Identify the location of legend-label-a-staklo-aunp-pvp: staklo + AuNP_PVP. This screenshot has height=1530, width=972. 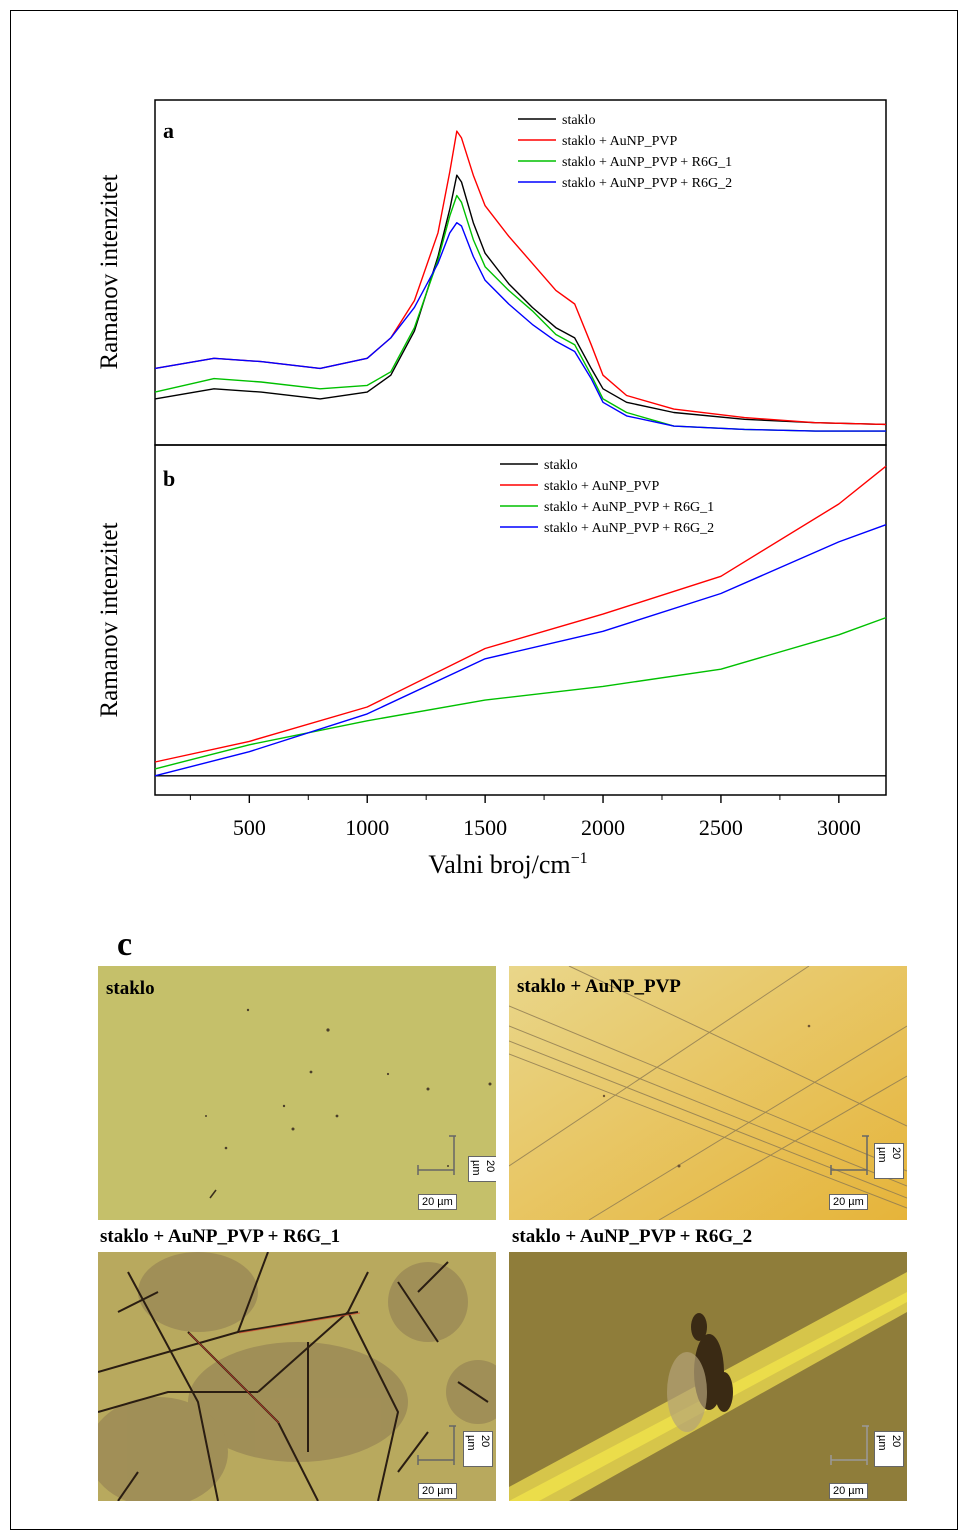
(619, 141).